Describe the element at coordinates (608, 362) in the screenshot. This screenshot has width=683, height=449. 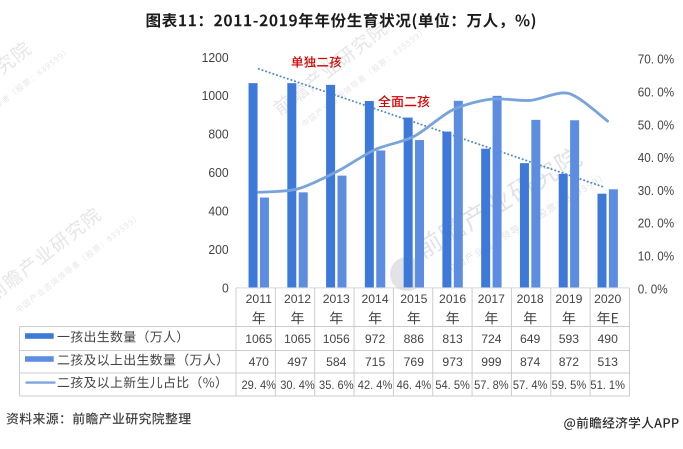
I see `svg-text: 513` at that location.